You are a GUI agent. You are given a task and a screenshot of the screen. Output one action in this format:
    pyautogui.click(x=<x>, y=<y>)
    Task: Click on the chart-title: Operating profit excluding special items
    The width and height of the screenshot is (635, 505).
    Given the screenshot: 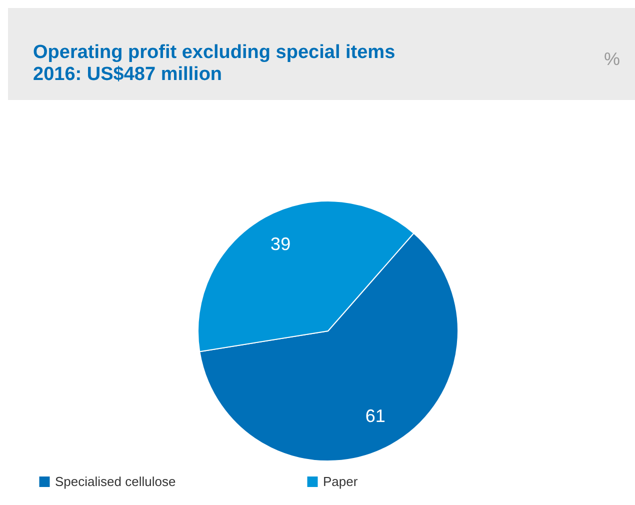 What is the action you would take?
    pyautogui.click(x=214, y=52)
    